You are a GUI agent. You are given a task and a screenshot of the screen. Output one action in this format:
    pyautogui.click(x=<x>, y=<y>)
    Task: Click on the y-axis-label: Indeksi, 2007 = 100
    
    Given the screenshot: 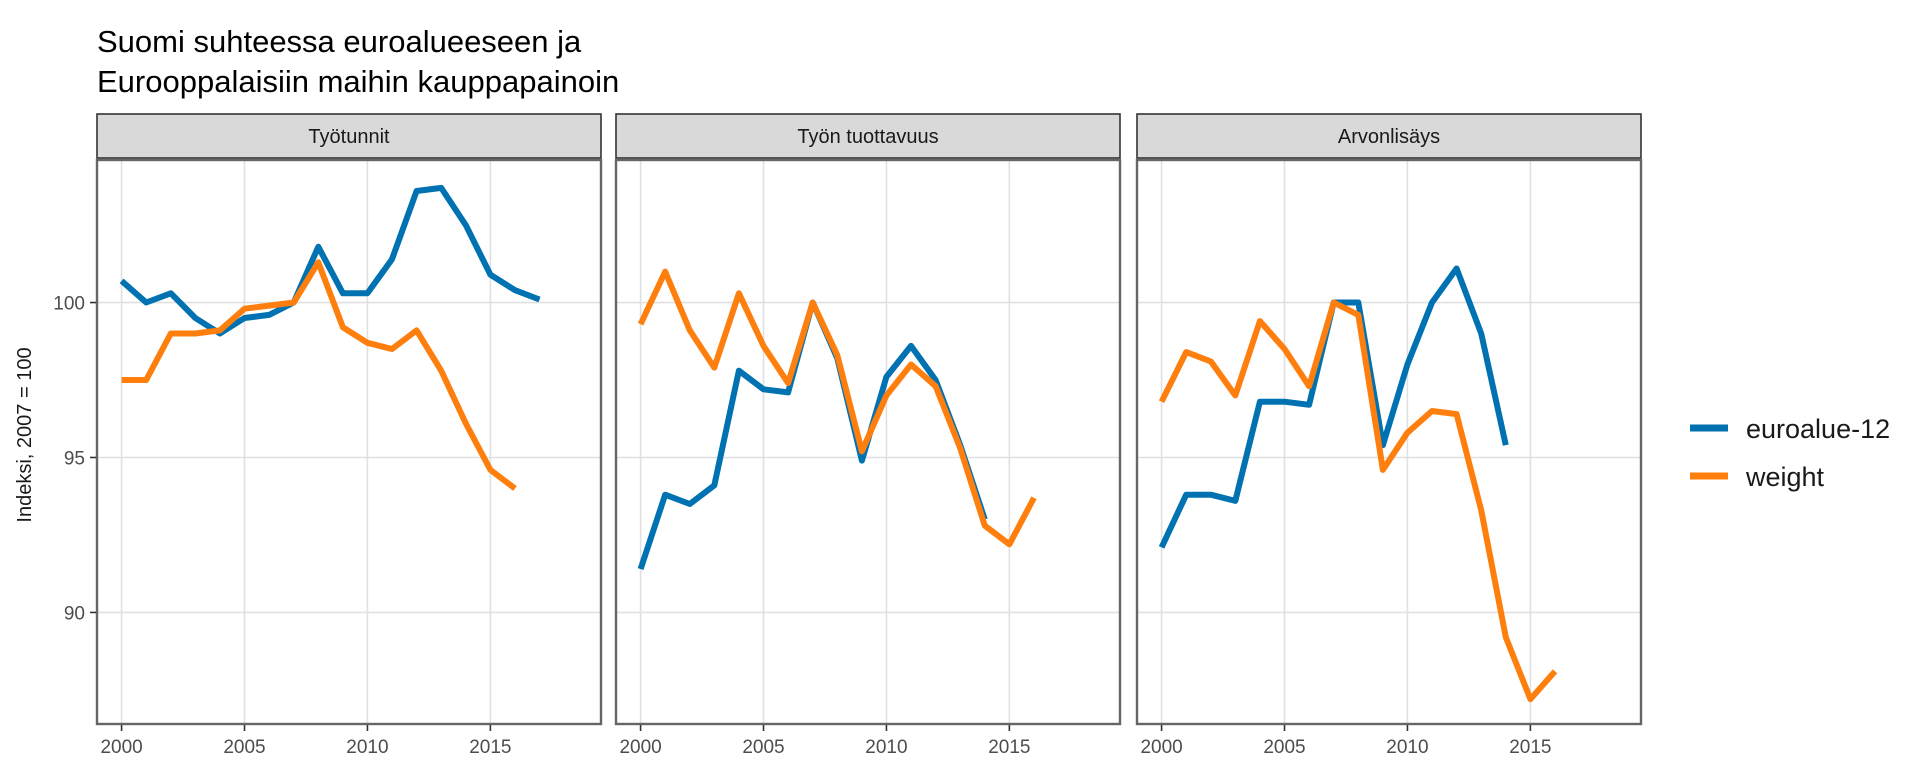 What is the action you would take?
    pyautogui.click(x=25, y=434)
    